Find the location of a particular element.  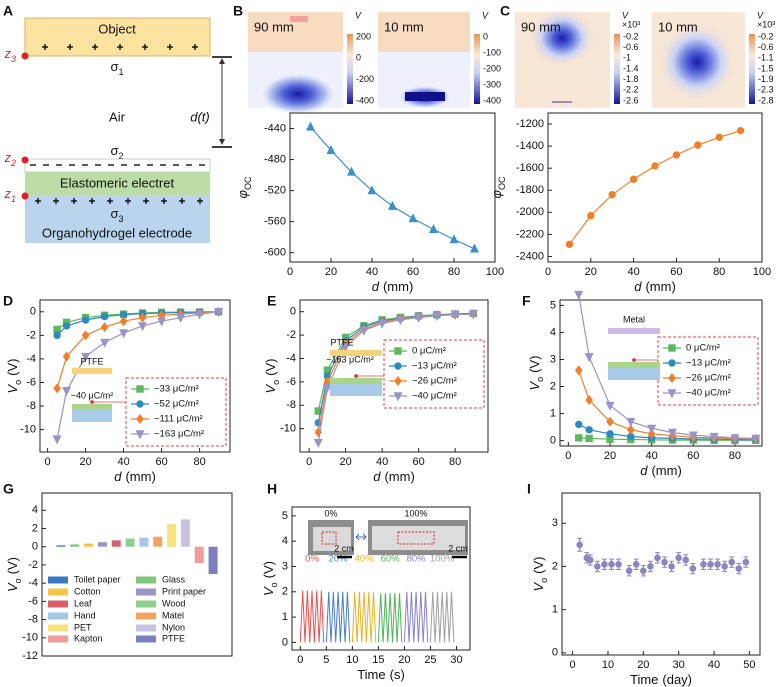

axis-label-main: Time is located at coordinates (371, 674).